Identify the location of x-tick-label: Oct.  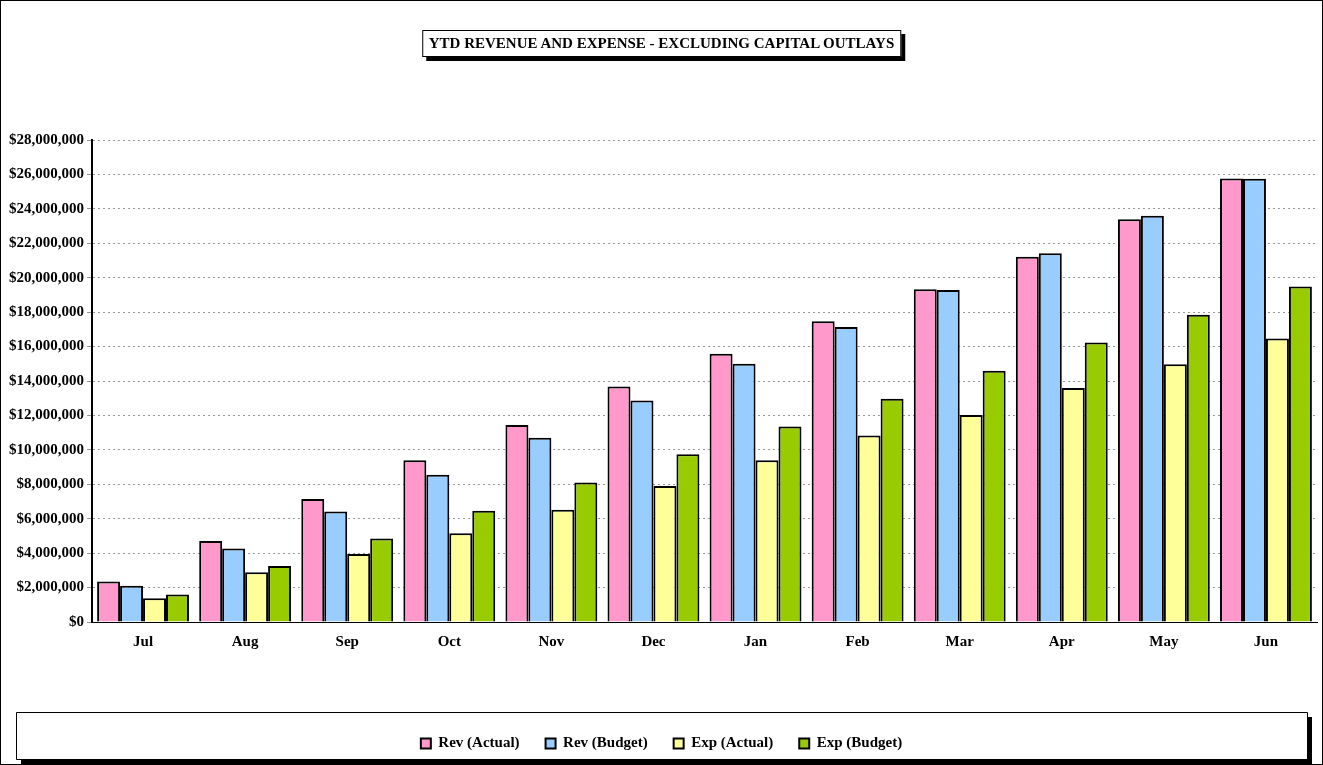
(449, 640).